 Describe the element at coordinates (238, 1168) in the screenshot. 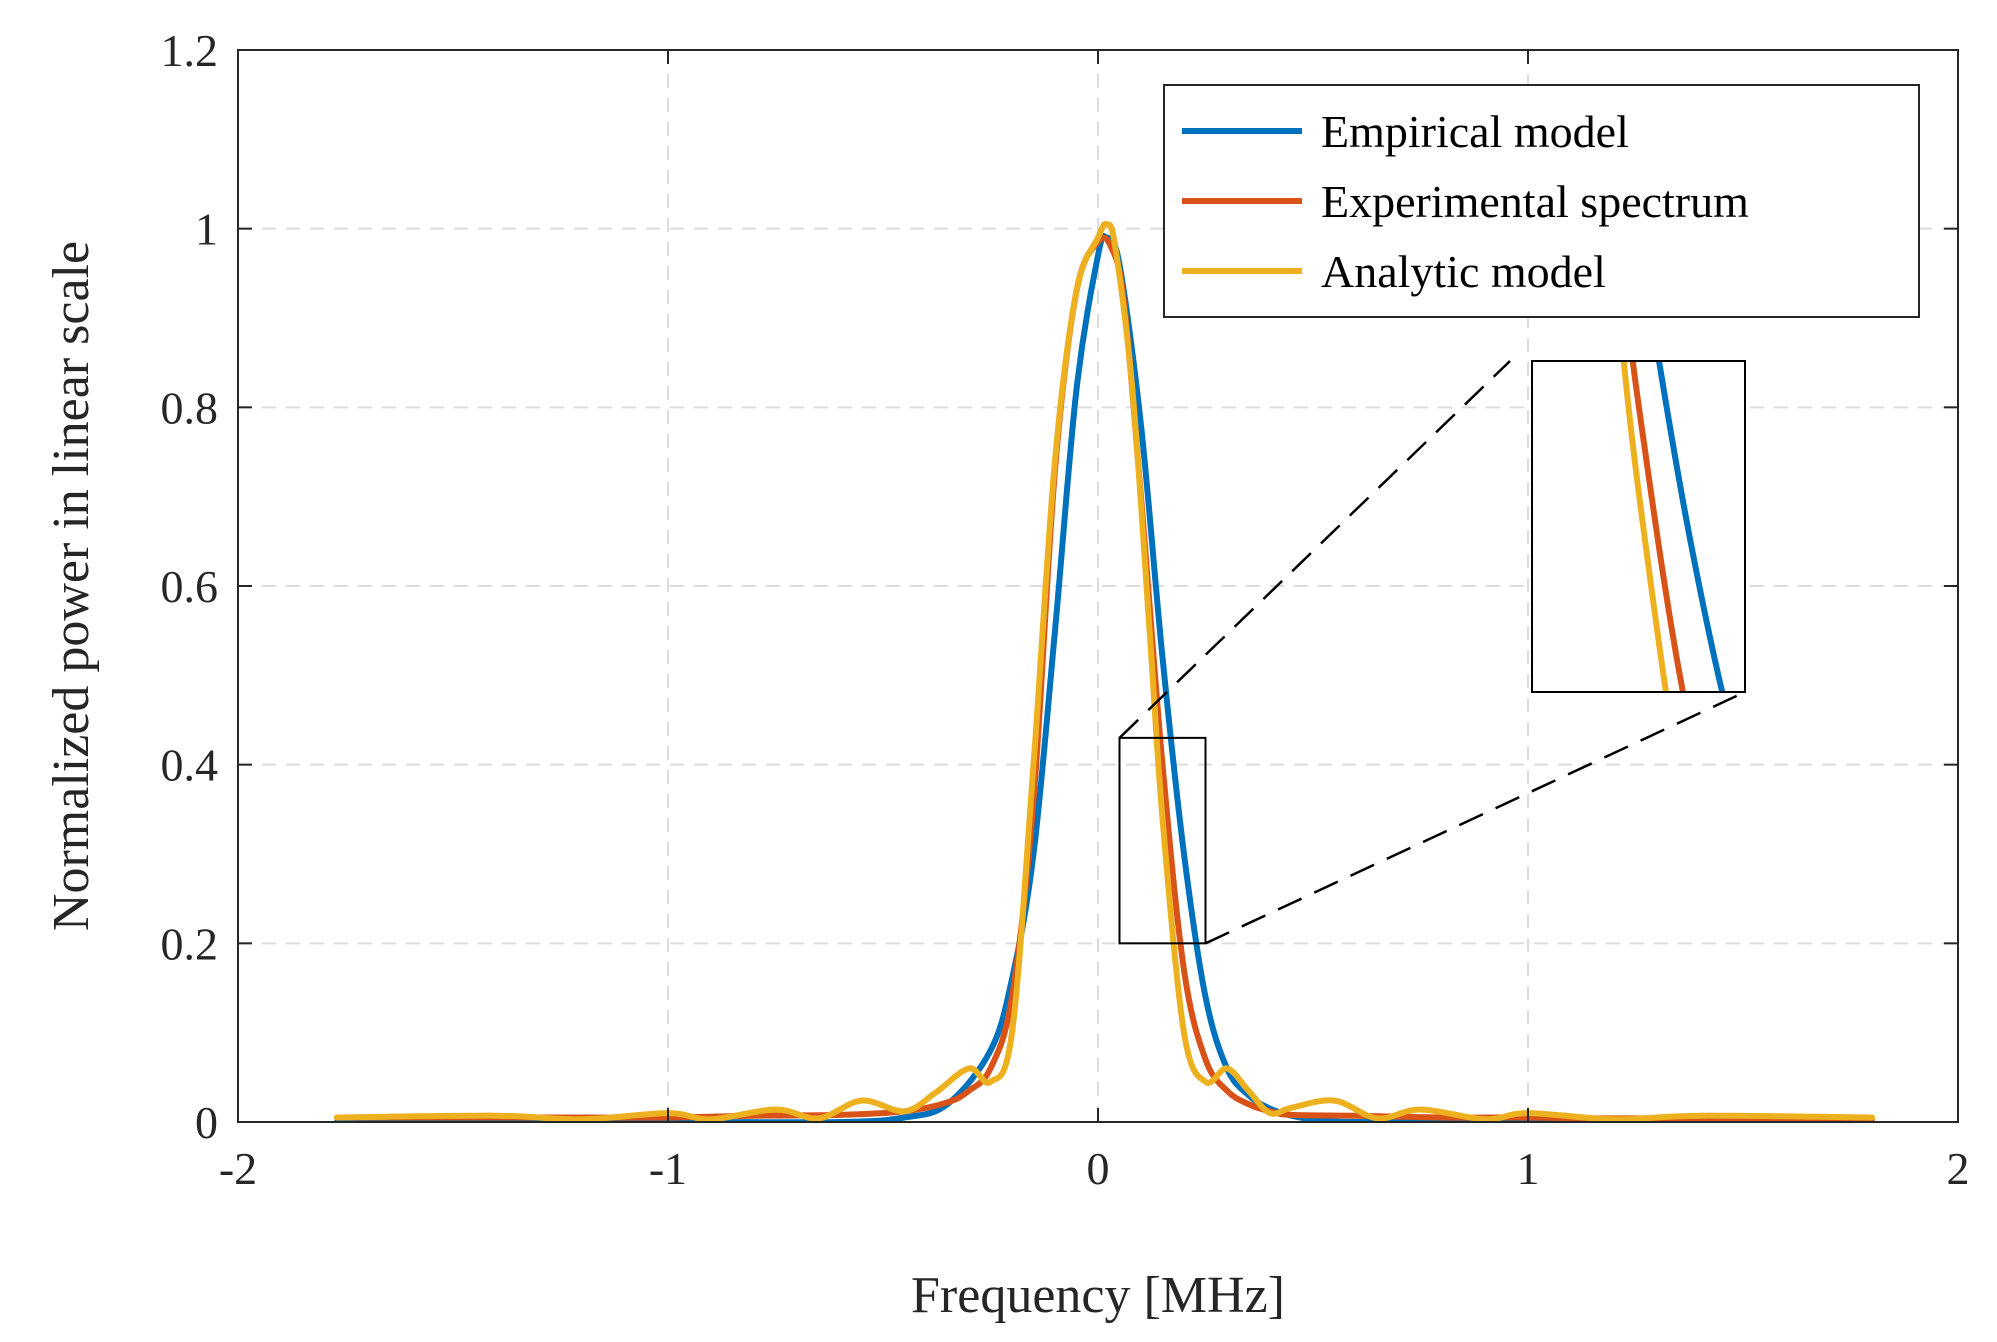

I see `x-tick-label: -2` at that location.